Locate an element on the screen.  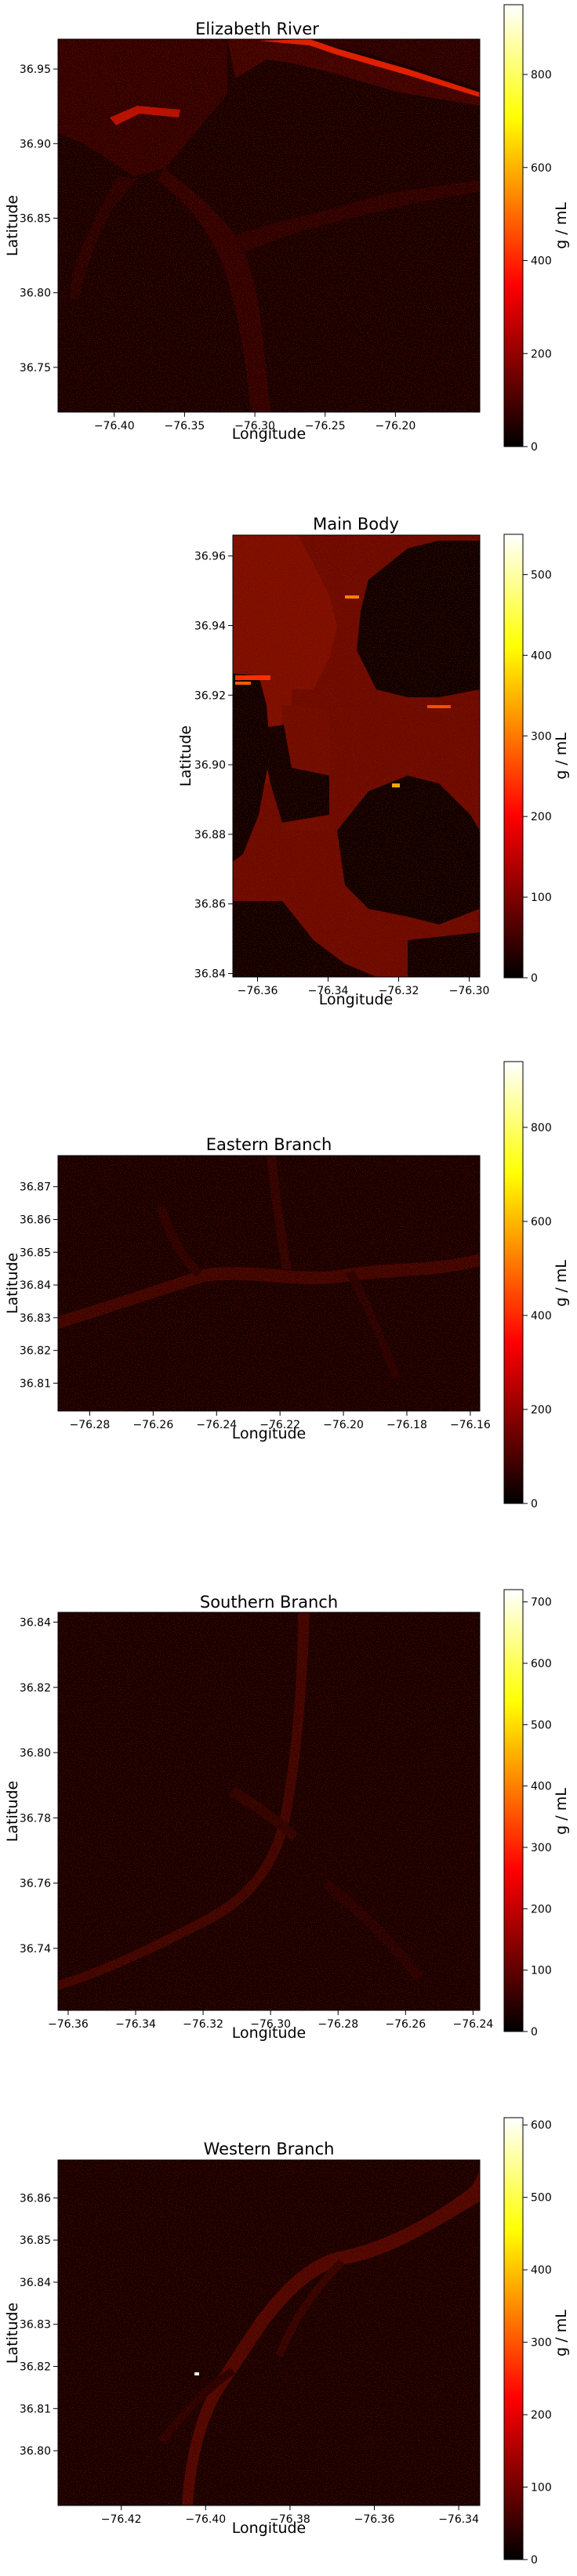
x-tick-label: −76.18 is located at coordinates (406, 1425).